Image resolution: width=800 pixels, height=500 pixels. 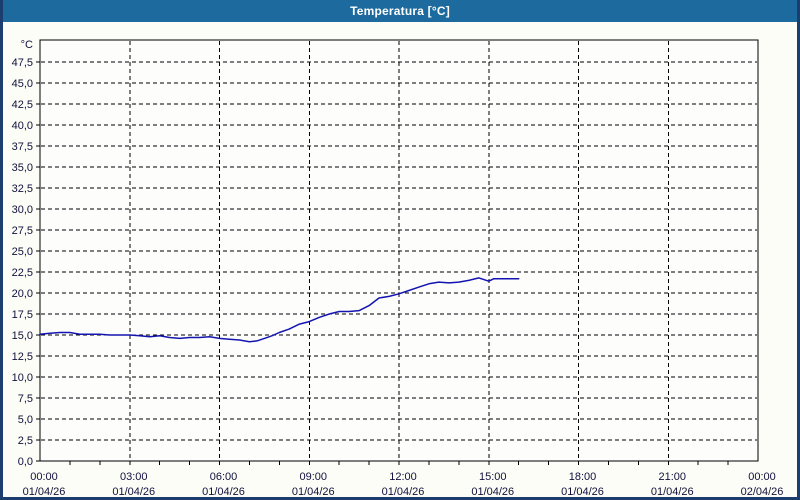 I want to click on window-title: Temperatura [°C], so click(x=400, y=11).